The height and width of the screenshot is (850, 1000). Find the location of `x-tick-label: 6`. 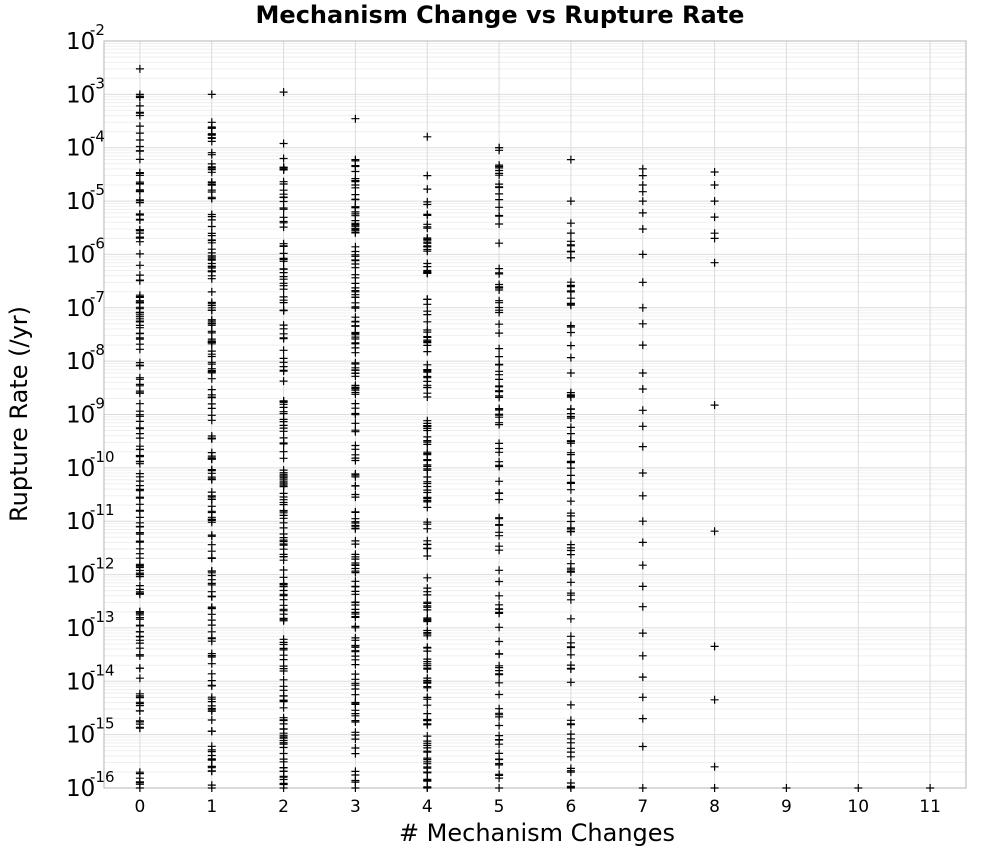

x-tick-label: 6 is located at coordinates (571, 807).